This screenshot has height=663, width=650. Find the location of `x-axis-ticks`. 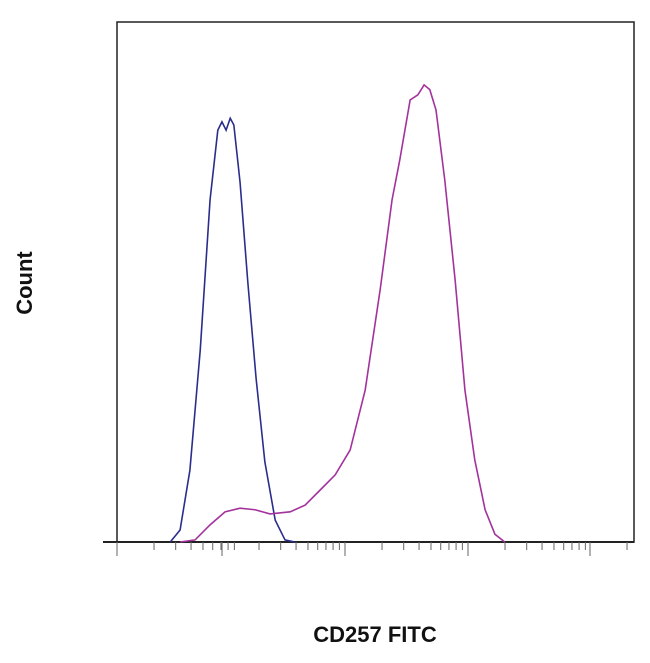

x-axis-ticks is located at coordinates (372, 549).